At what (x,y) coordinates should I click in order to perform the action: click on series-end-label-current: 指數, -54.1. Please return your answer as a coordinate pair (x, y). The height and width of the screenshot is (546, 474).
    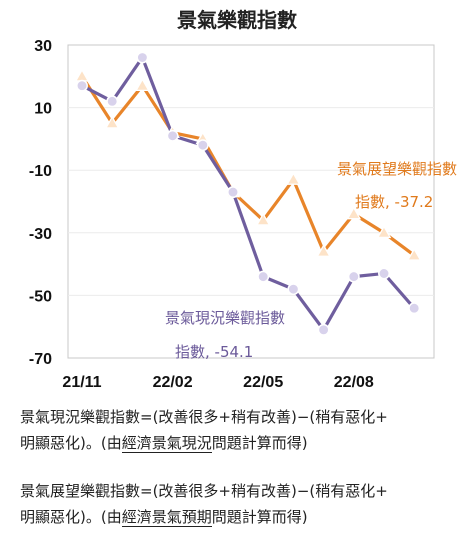
    Looking at the image, I should click on (214, 352).